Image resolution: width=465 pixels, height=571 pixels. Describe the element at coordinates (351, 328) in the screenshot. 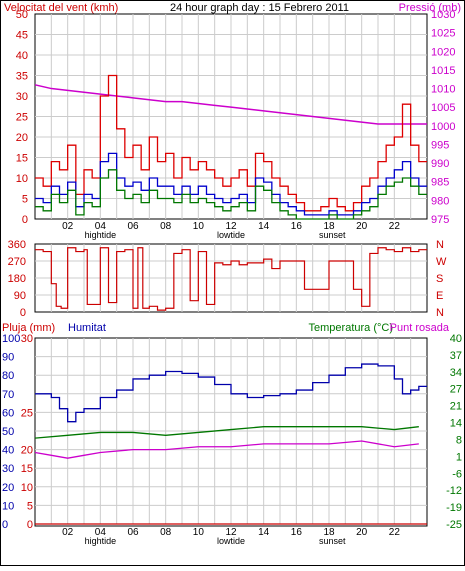

I see `temperature-axis-label: Temperatura (°C)` at that location.